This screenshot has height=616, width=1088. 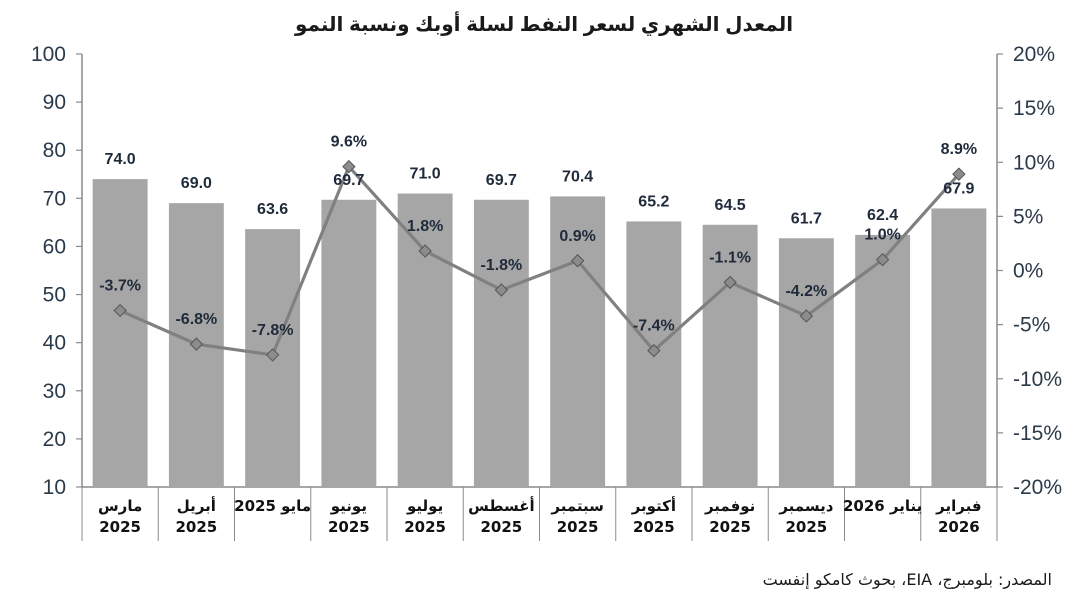 I want to click on growth-value-label: -1.1%, so click(x=730, y=257).